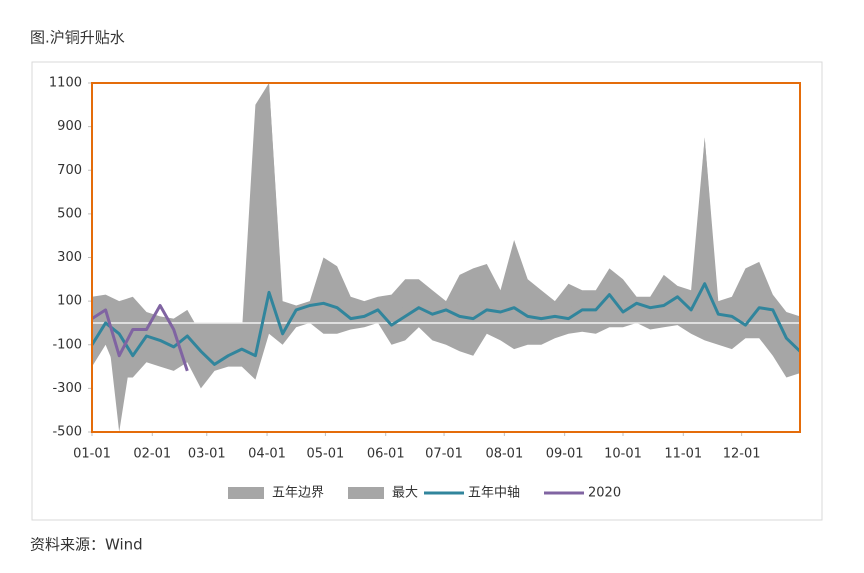 Image resolution: width=864 pixels, height=573 pixels. I want to click on legend-label: 五年边界, so click(298, 493).